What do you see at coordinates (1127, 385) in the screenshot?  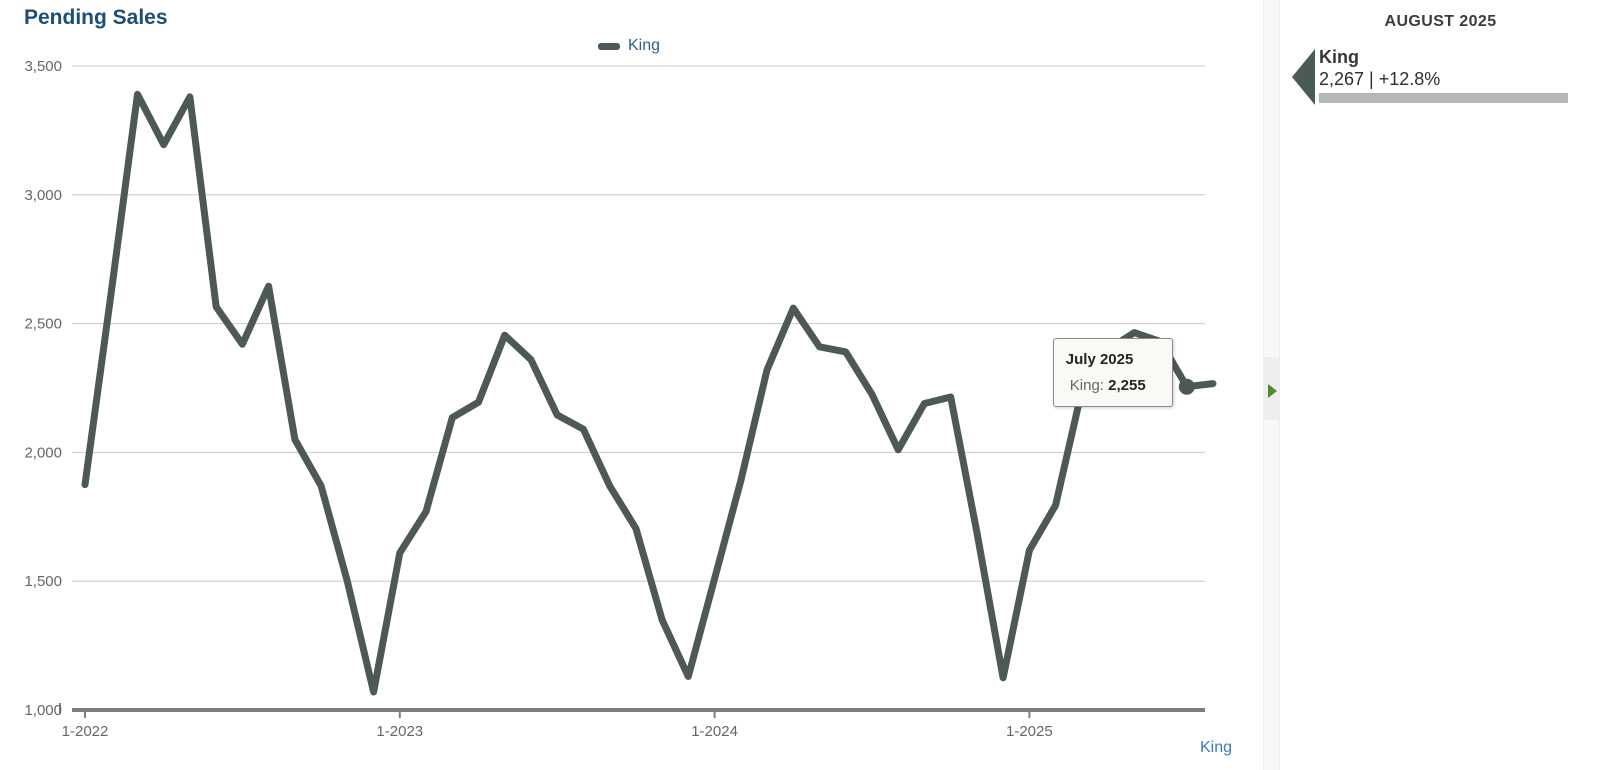 I see `tooltip-value: 2,255` at bounding box center [1127, 385].